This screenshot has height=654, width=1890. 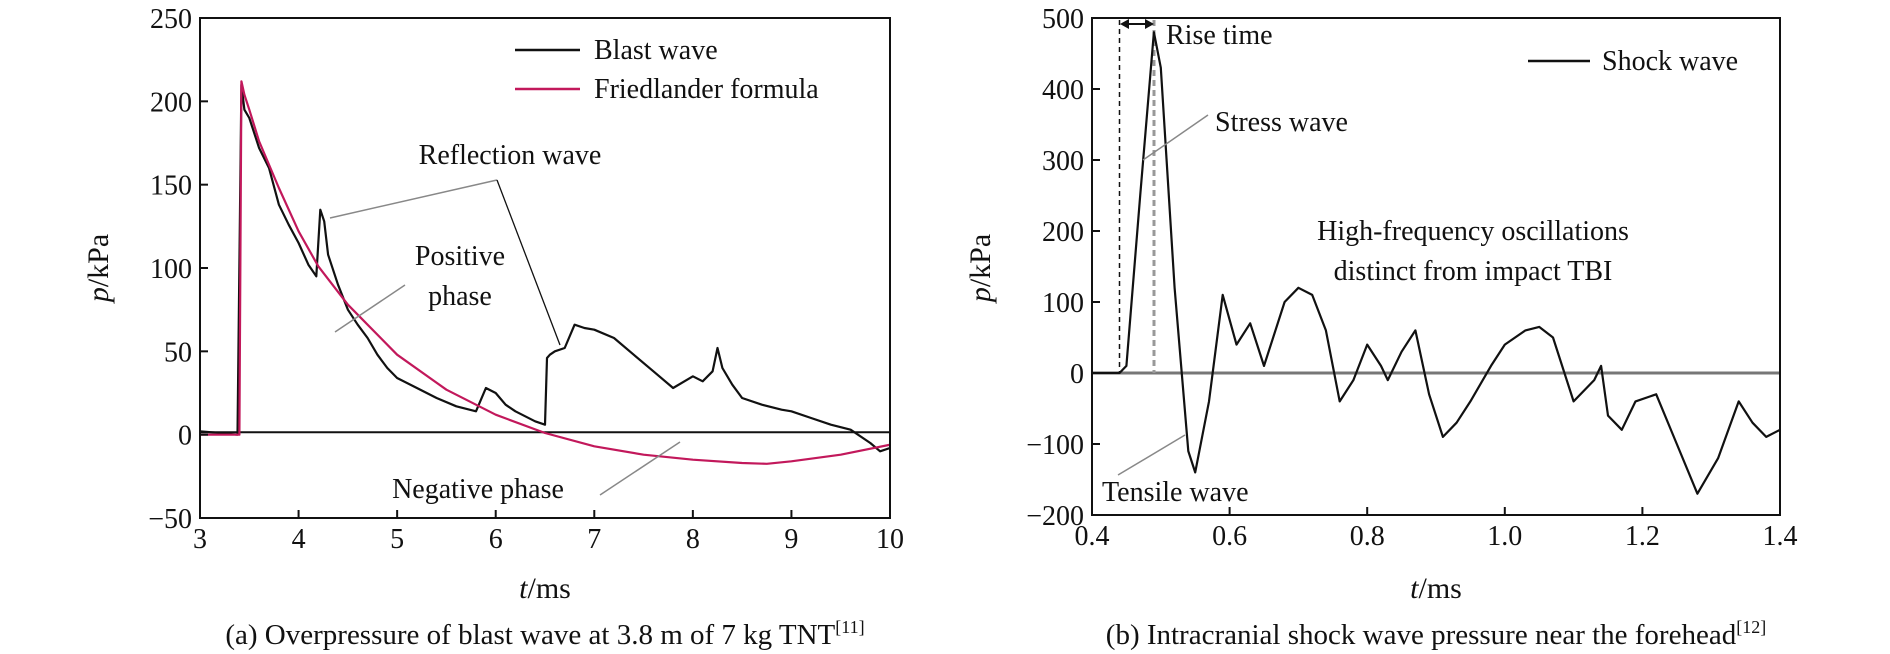 I want to click on legend-label-friedlander: Friedlander formula, so click(x=706, y=89).